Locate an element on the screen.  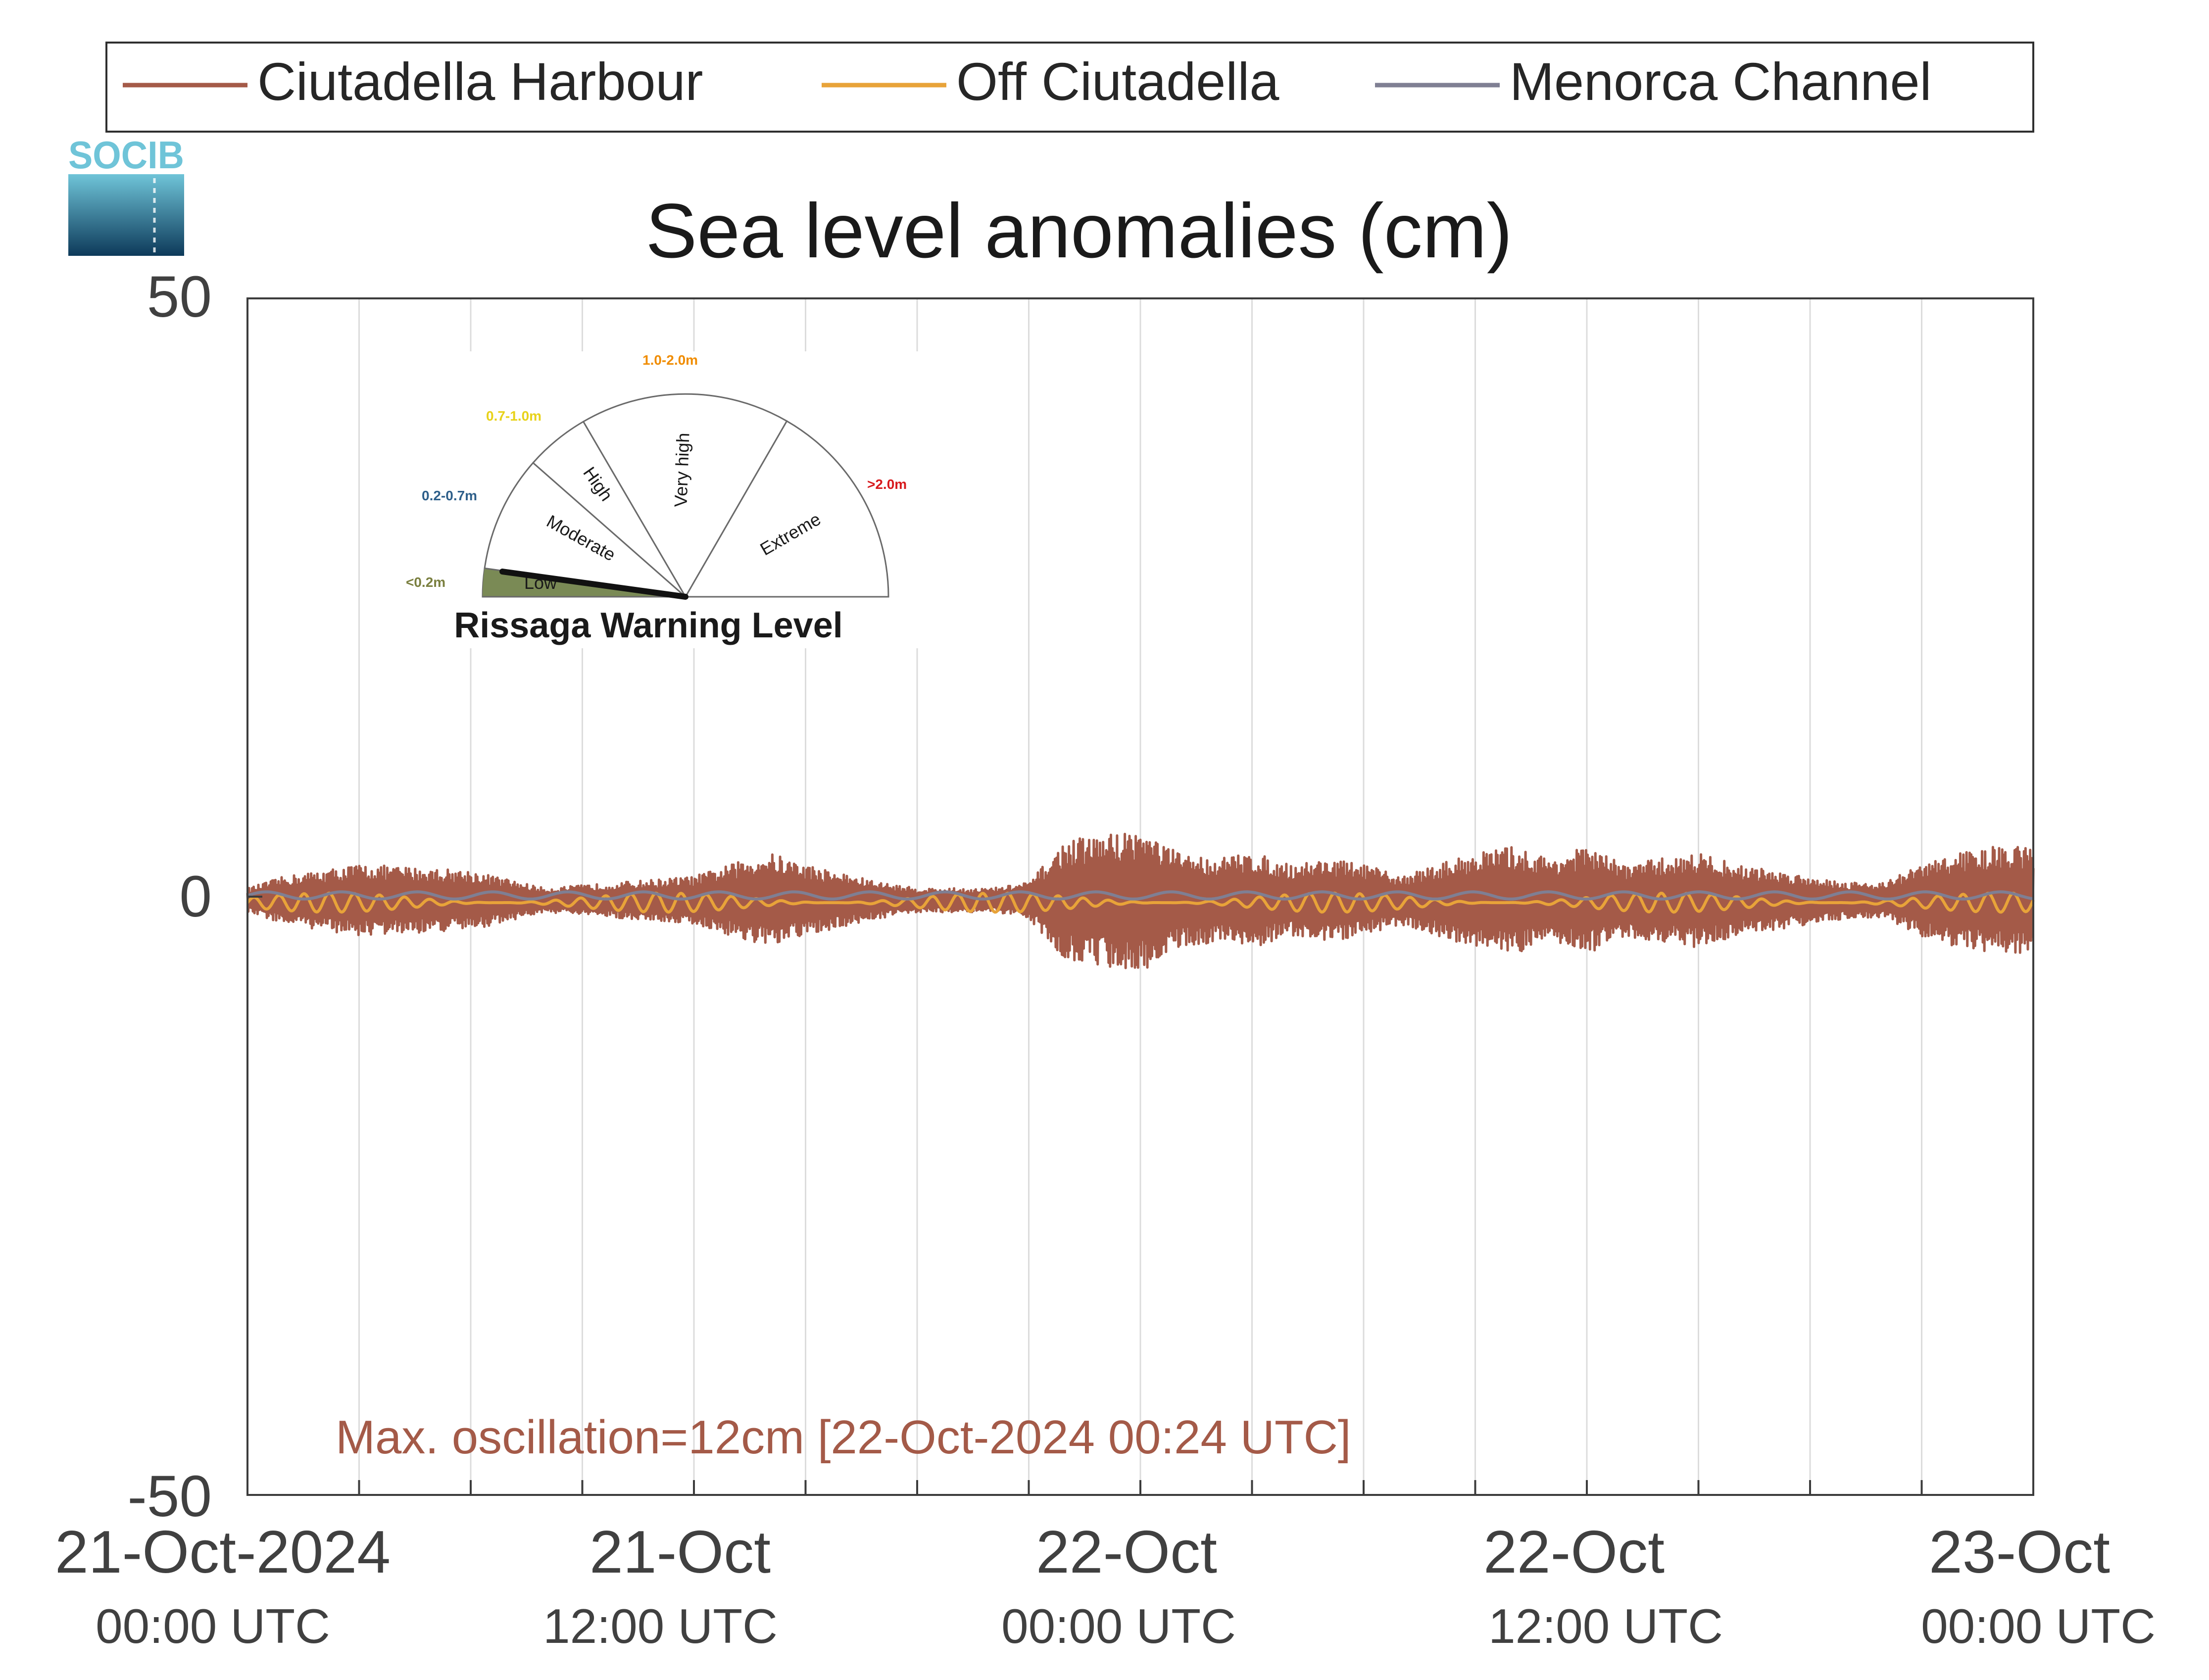
gauge-segment-moderate is located at coordinates (586, 530).